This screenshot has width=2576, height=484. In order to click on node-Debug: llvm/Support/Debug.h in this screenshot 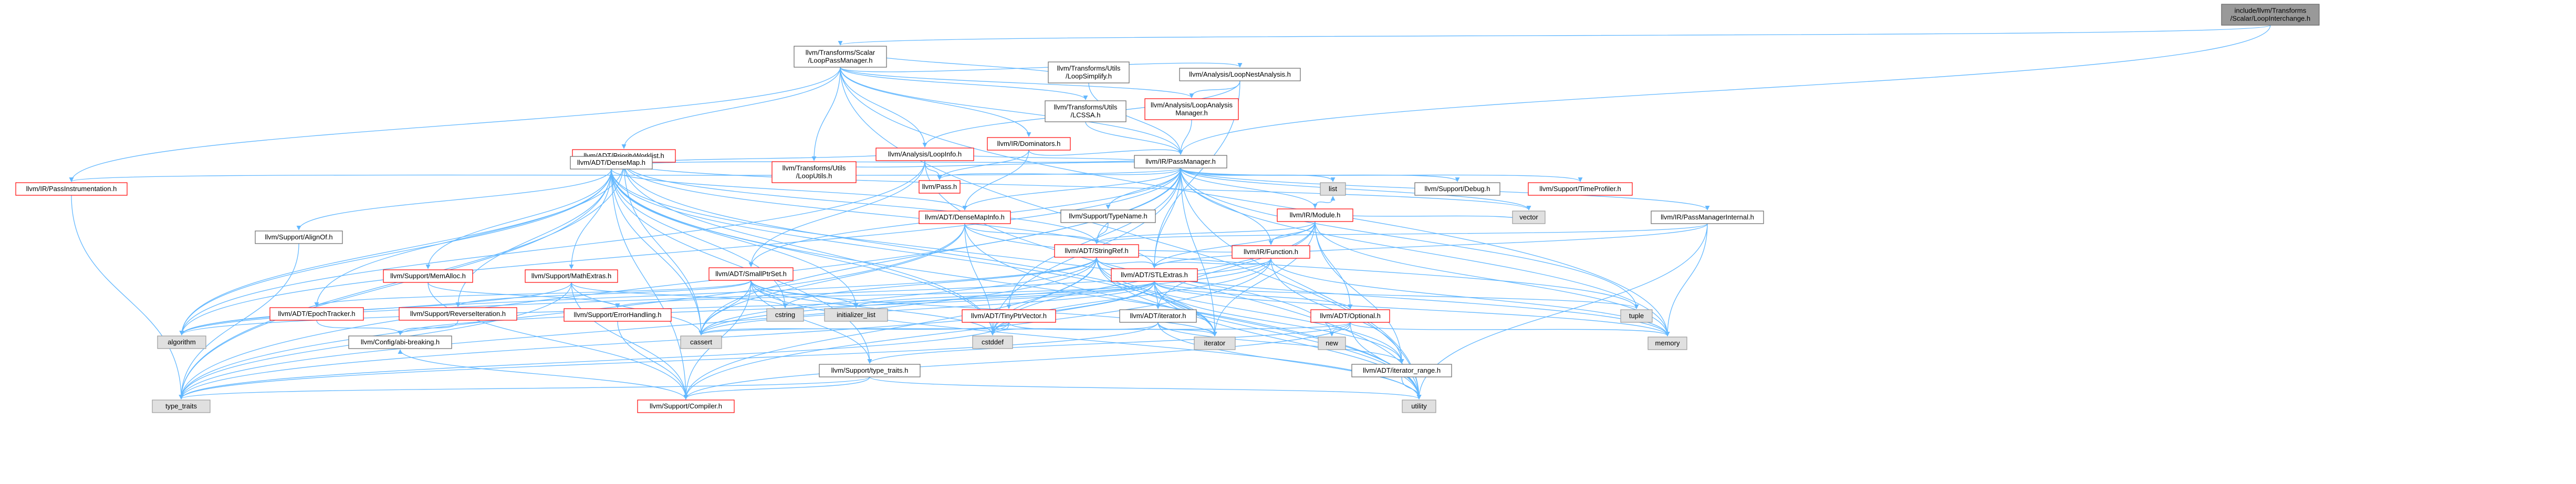, I will do `click(1457, 189)`.